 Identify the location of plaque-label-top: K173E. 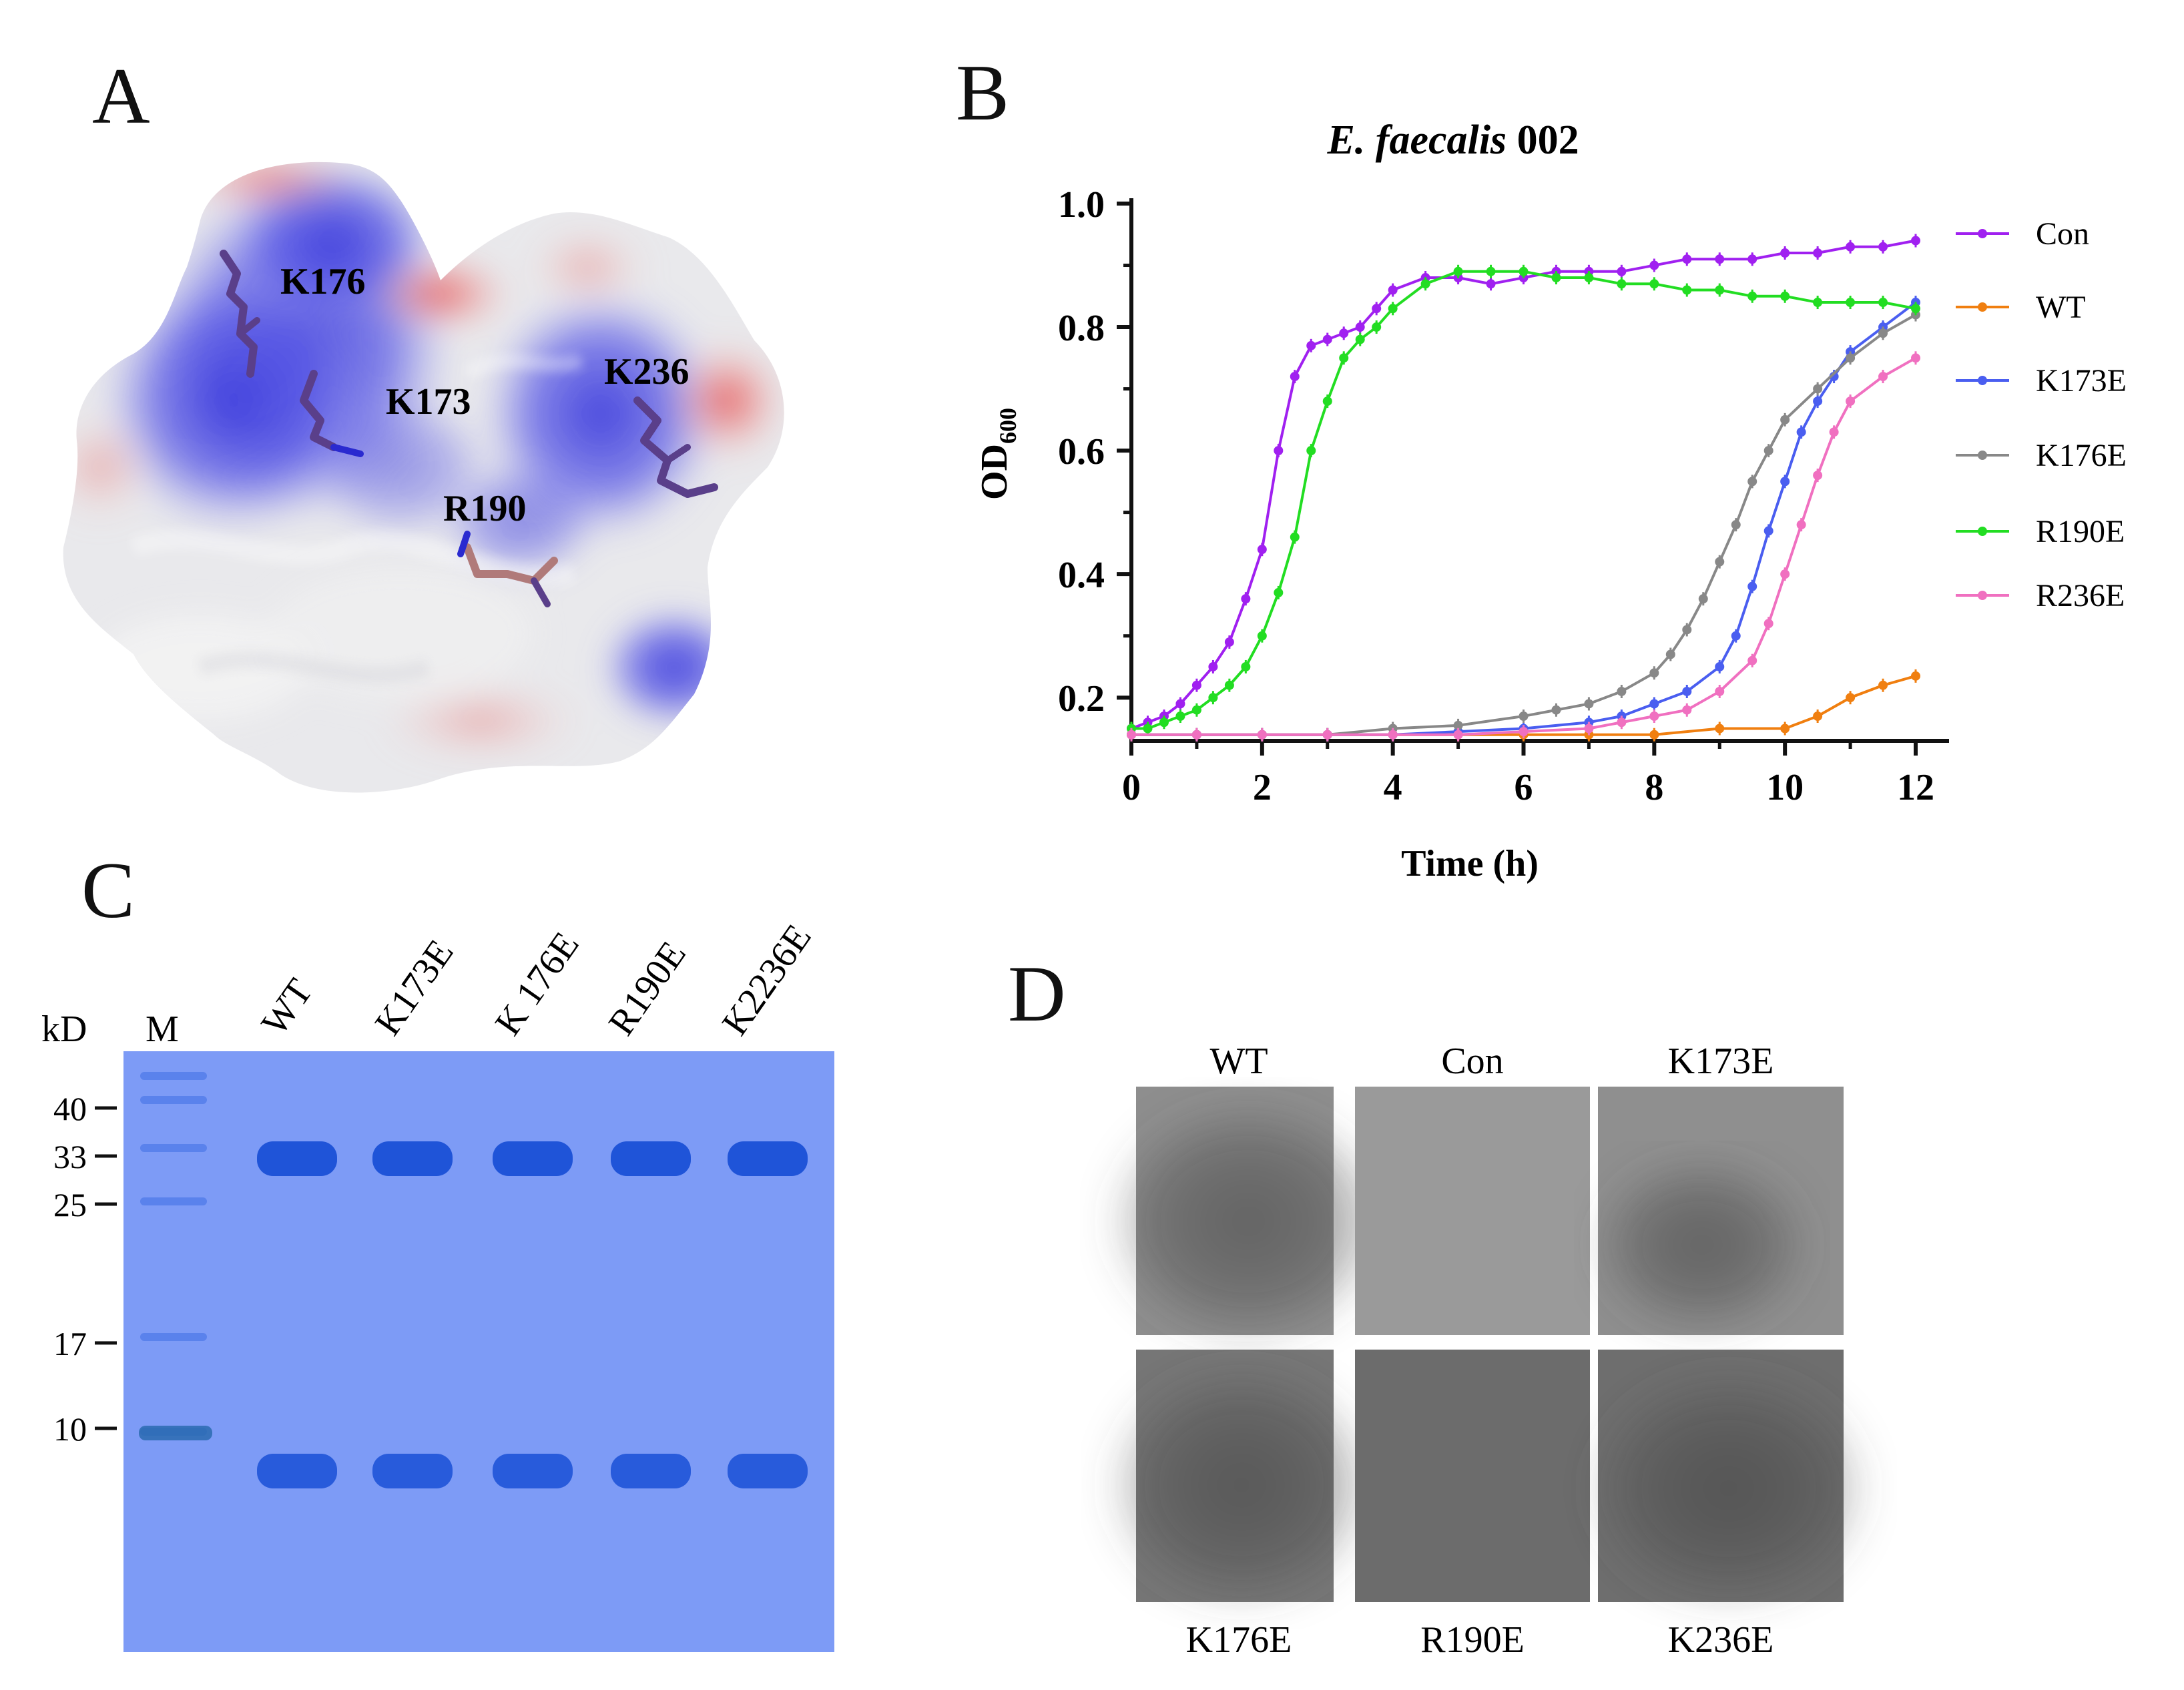
(1721, 1061).